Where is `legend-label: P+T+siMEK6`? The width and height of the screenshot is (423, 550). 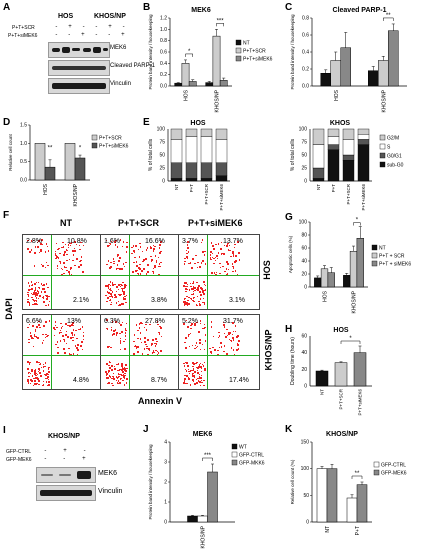 legend-label: P+T+siMEK6 is located at coordinates (114, 147).